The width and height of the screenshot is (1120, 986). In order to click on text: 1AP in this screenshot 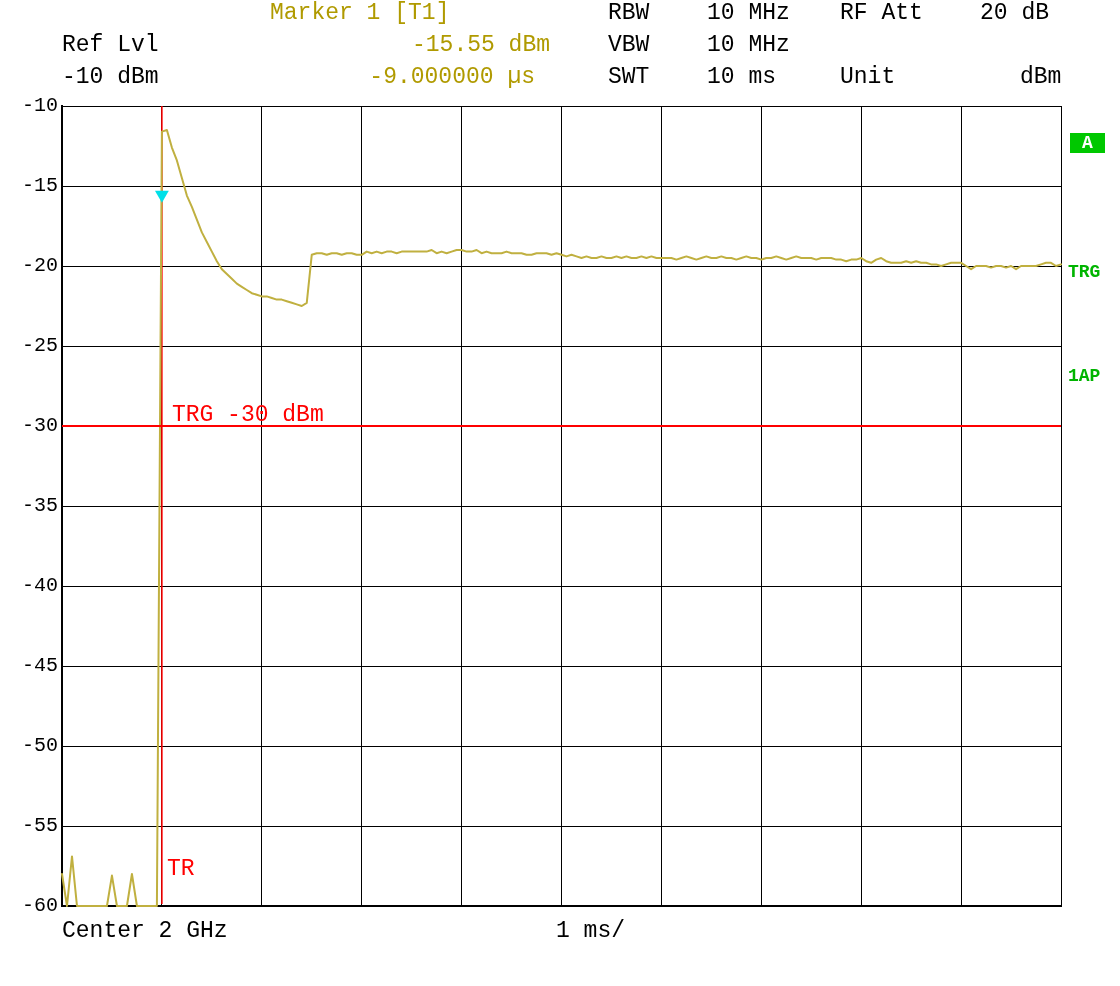, I will do `click(1084, 376)`.